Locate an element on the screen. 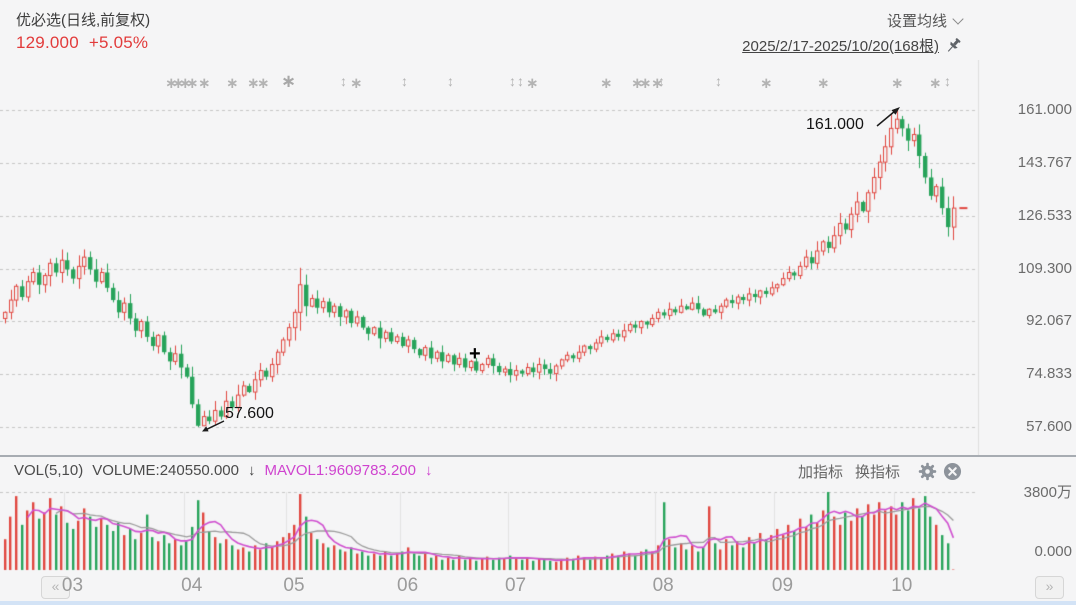 The height and width of the screenshot is (605, 1076). price-axis-label: 161.000 is located at coordinates (1044, 109).